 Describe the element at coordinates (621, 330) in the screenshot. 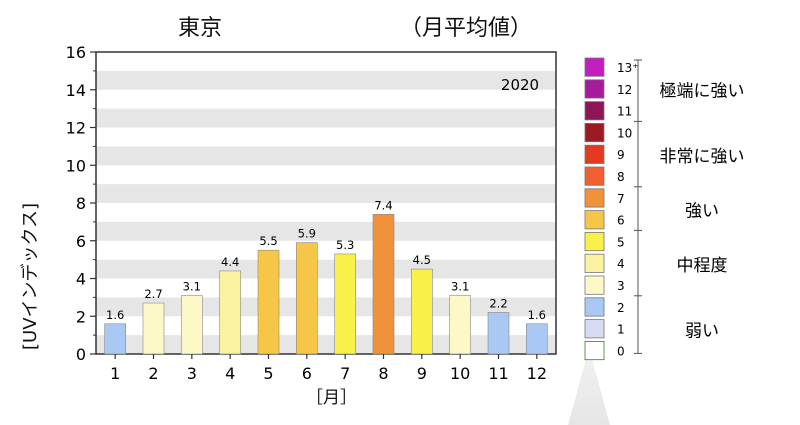

I see `legend-level-label: 1` at that location.